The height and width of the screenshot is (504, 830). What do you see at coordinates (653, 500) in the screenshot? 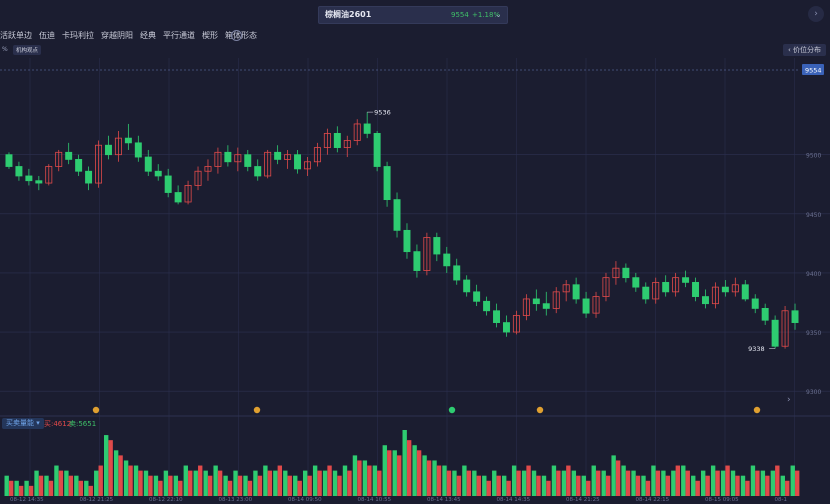
I see `x-tick-label: 08-14 22:15` at bounding box center [653, 500].